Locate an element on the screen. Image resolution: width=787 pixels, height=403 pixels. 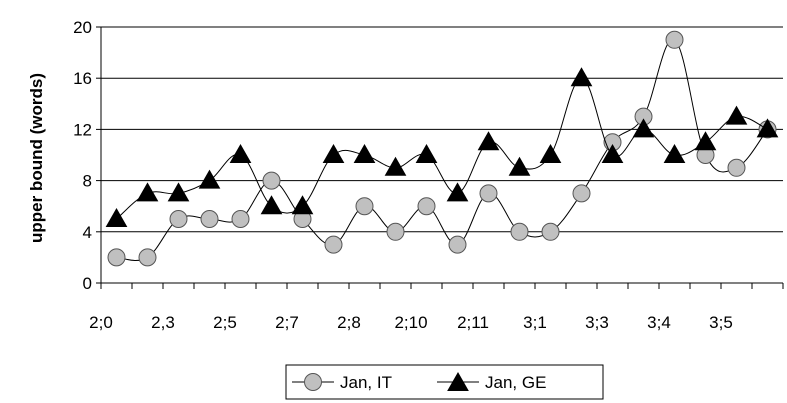
legend: Jan, IT Jan, GE is located at coordinates (444, 382).